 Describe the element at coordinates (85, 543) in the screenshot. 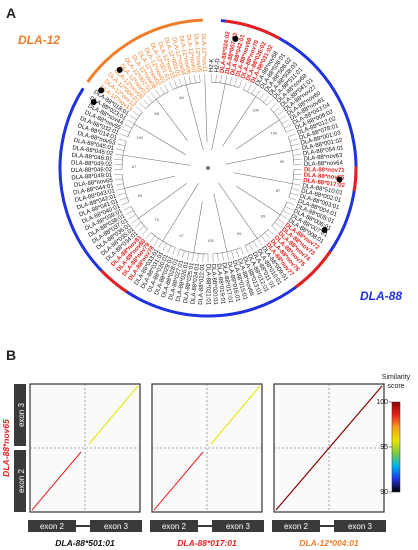

I see `allele-label: DLA-88*501:01` at that location.